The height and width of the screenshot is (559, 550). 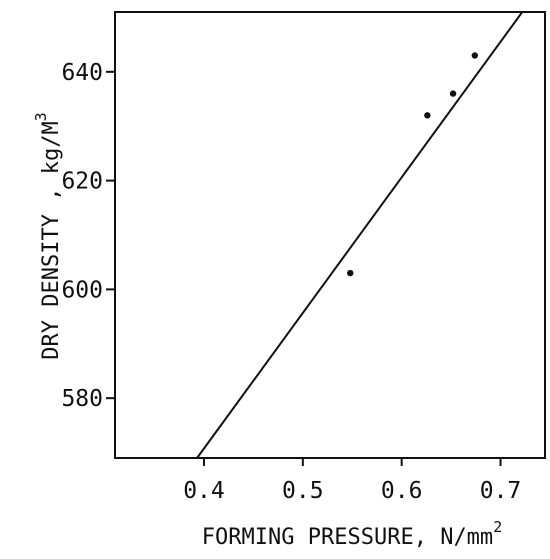 I want to click on y-tick-label: 640, so click(x=82, y=73).